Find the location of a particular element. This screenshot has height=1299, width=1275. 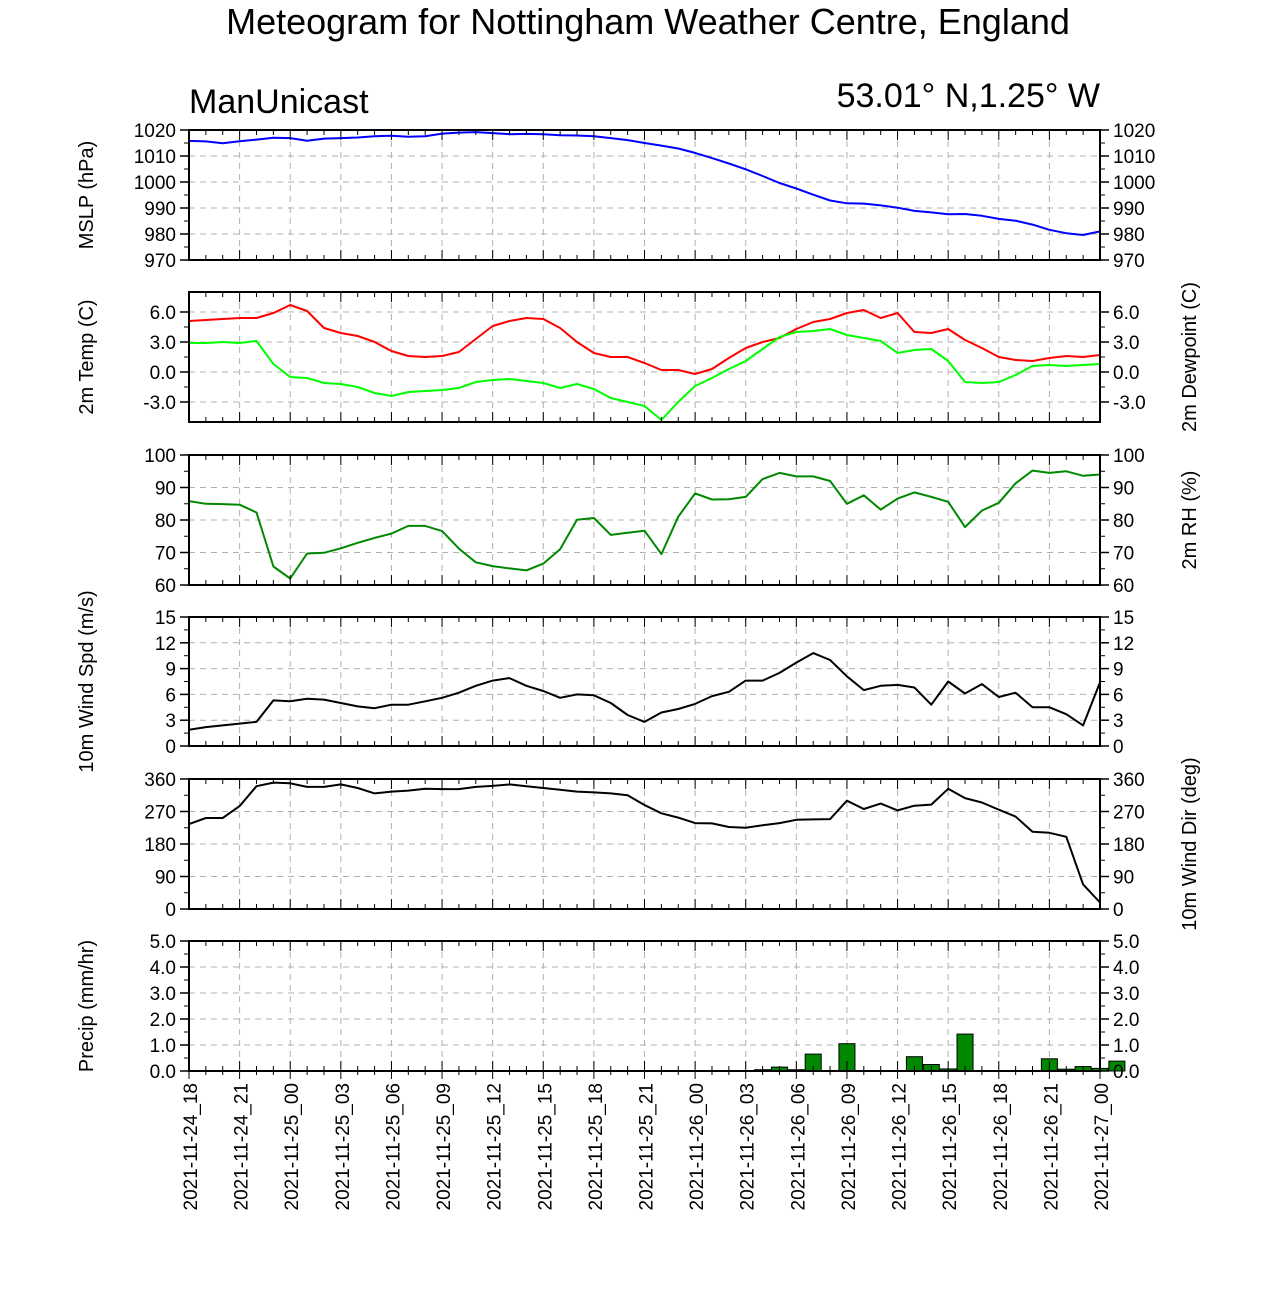

x-tick-label: 2021-11-25_12 is located at coordinates (495, 1146).